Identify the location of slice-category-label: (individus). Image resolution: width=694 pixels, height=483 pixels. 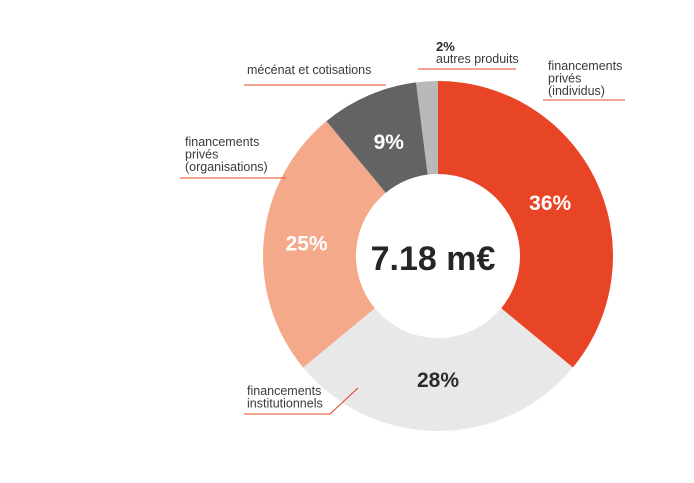
(576, 91).